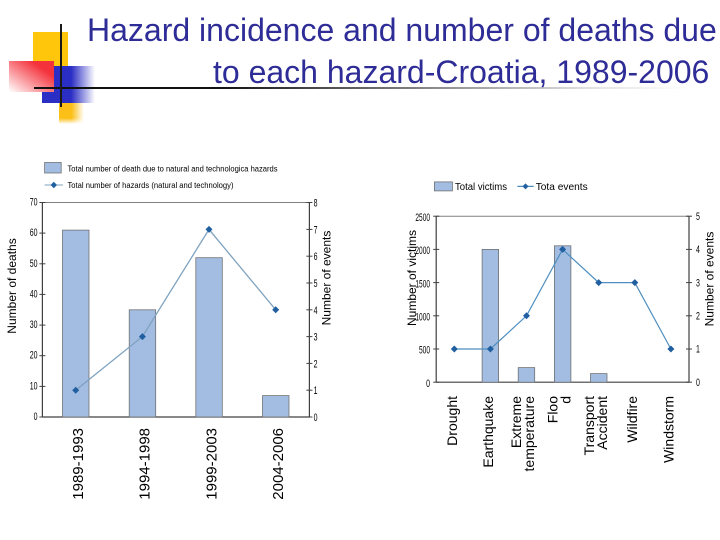  What do you see at coordinates (34, 203) in the screenshot?
I see `svg-text: 70` at bounding box center [34, 203].